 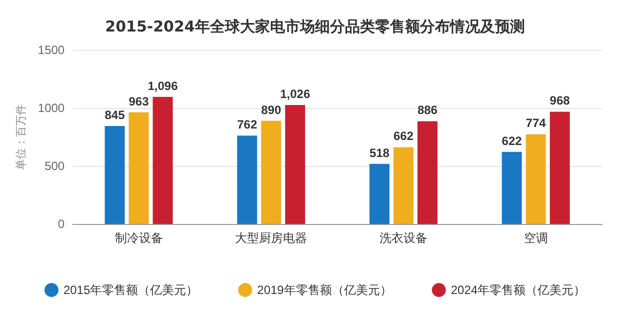 What do you see at coordinates (247, 125) in the screenshot?
I see `data-label: 762` at bounding box center [247, 125].